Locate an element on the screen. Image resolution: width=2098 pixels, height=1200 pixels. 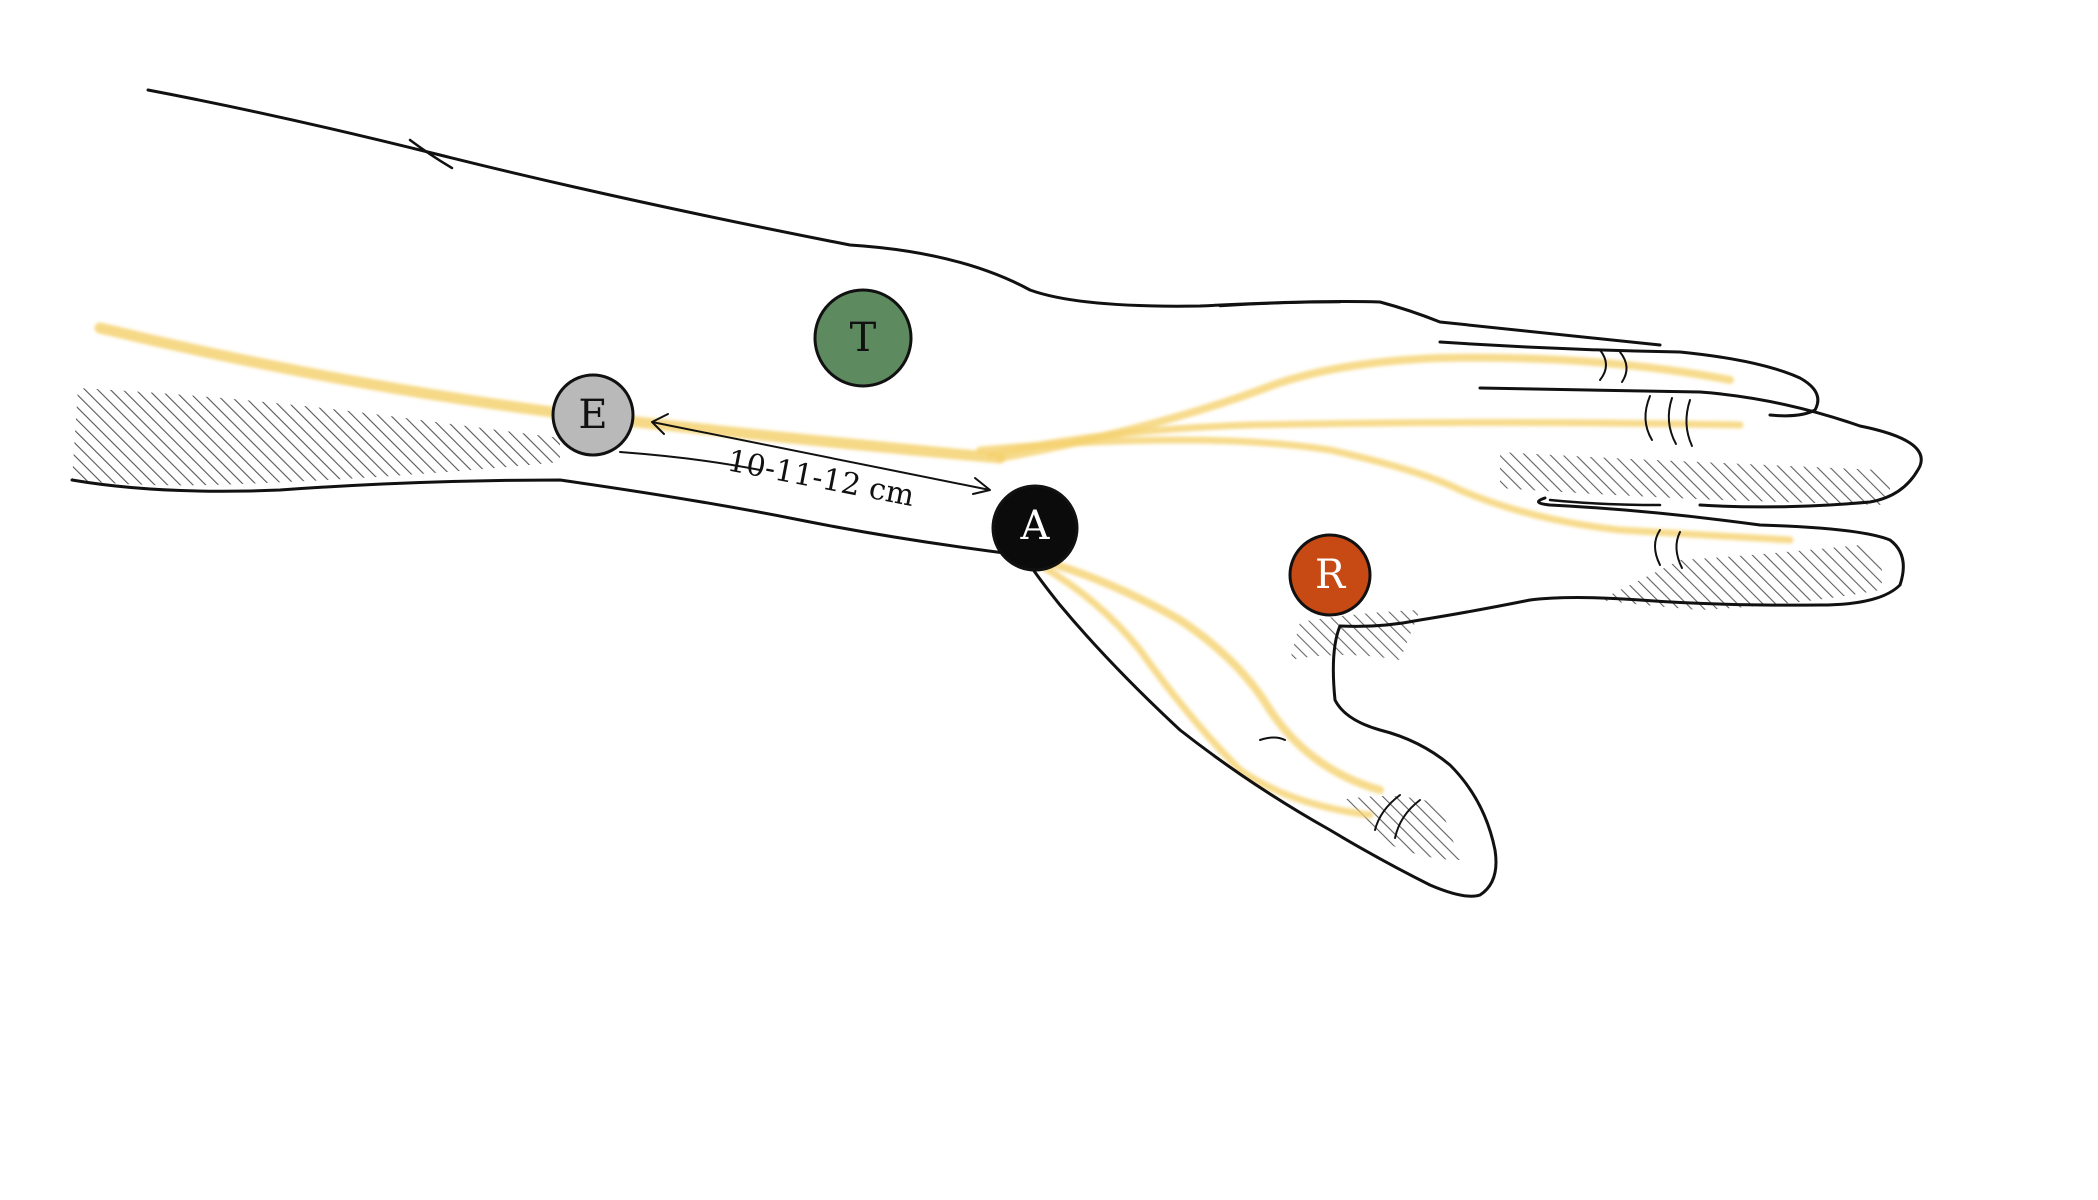
index-finger-top is located at coordinates (1700, 447).